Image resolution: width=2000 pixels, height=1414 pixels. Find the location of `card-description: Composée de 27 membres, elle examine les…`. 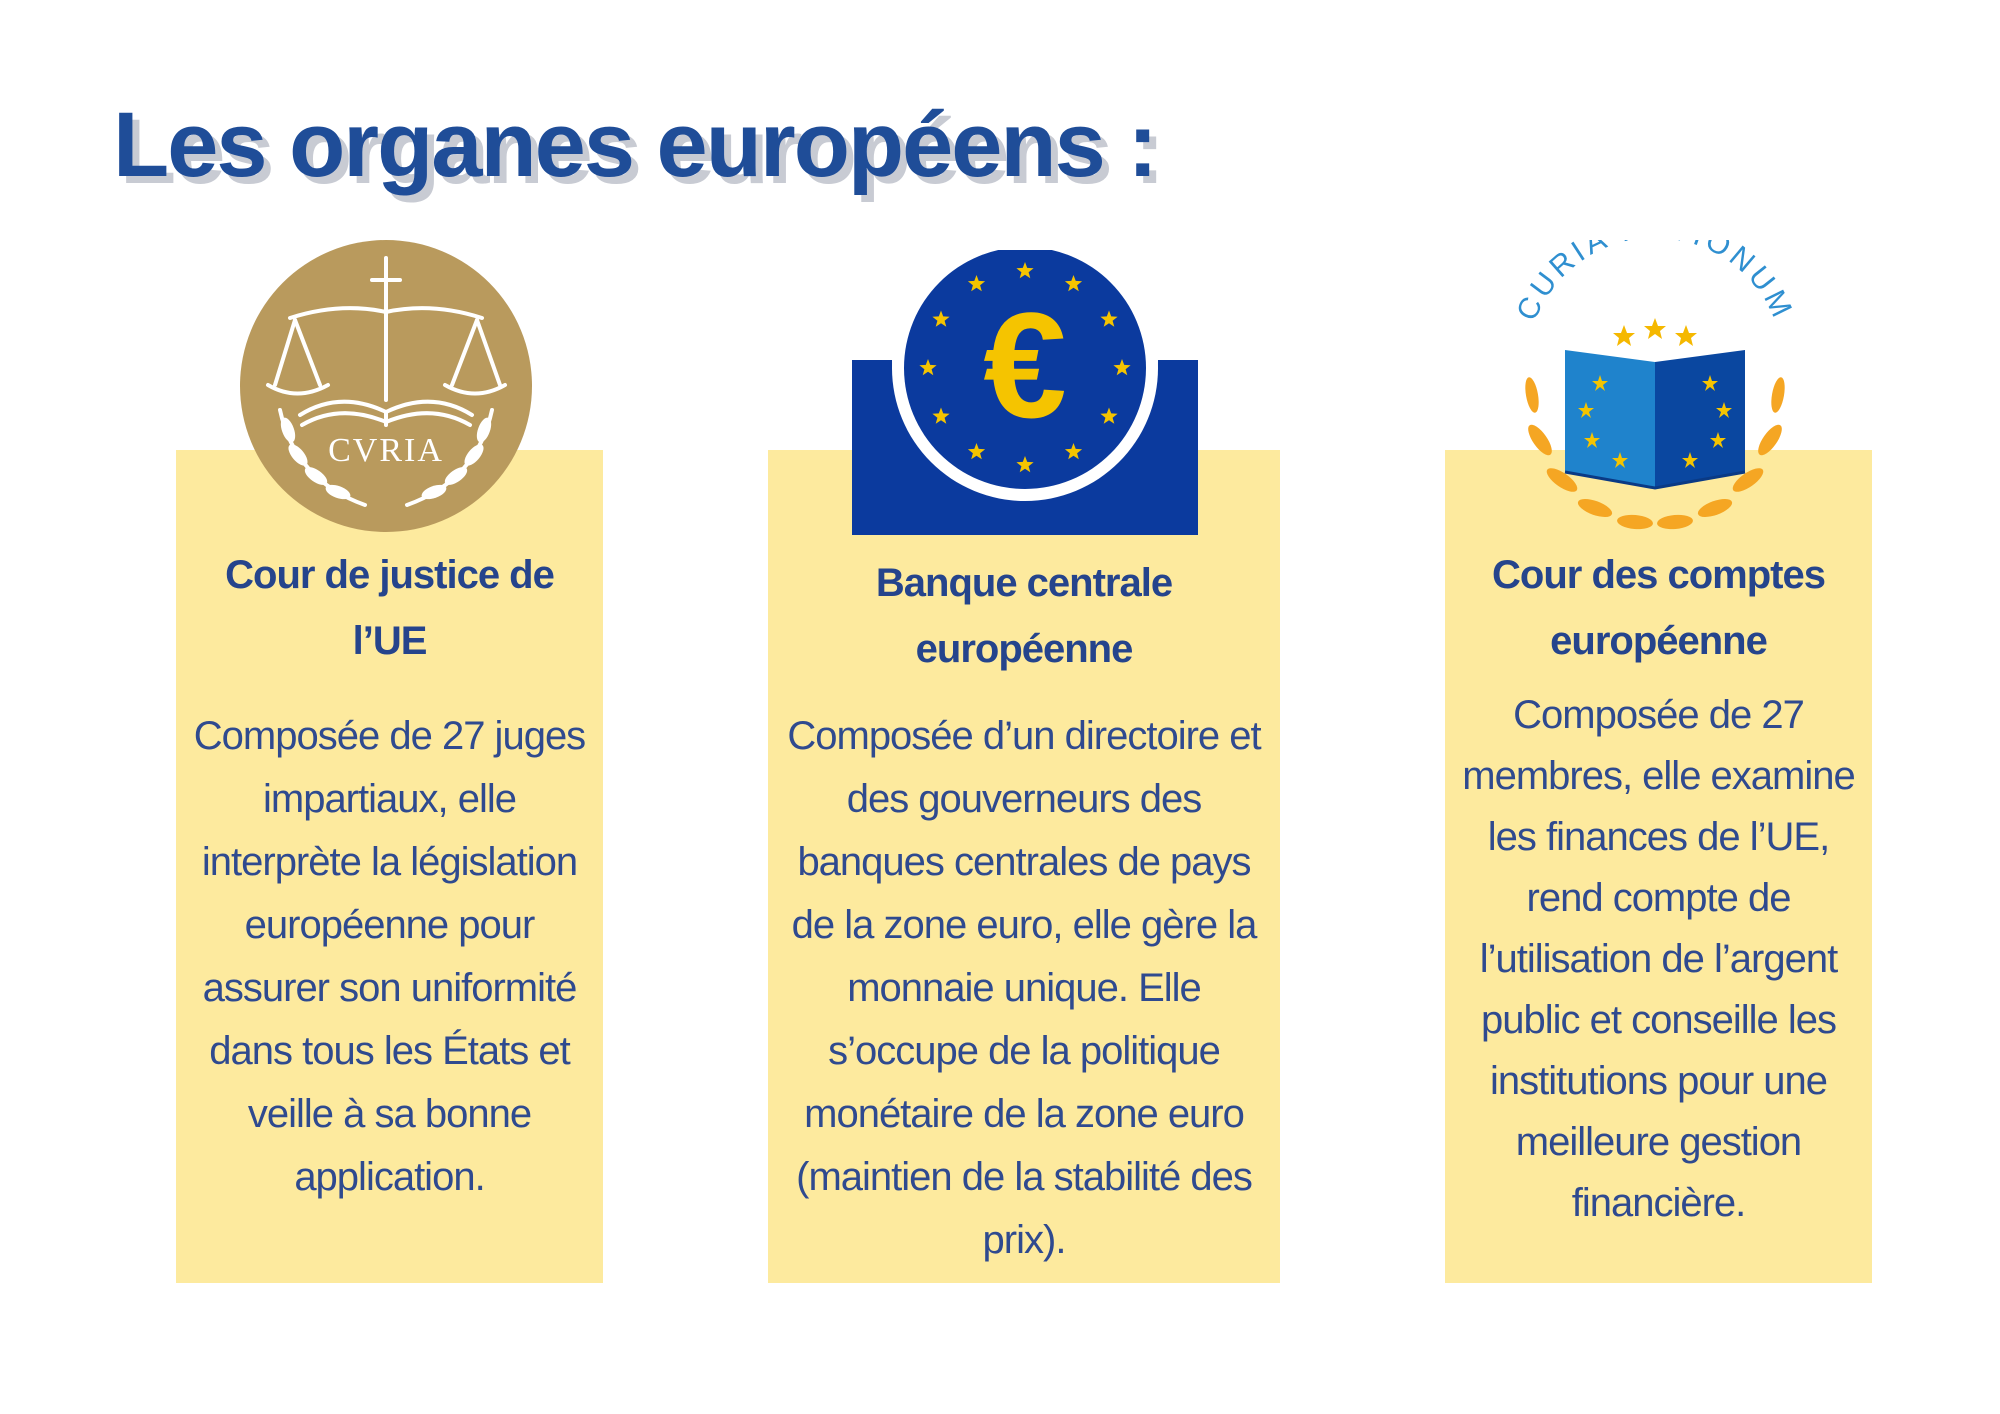

card-description: Composée de 27 membres, elle examine les… is located at coordinates (1659, 959).